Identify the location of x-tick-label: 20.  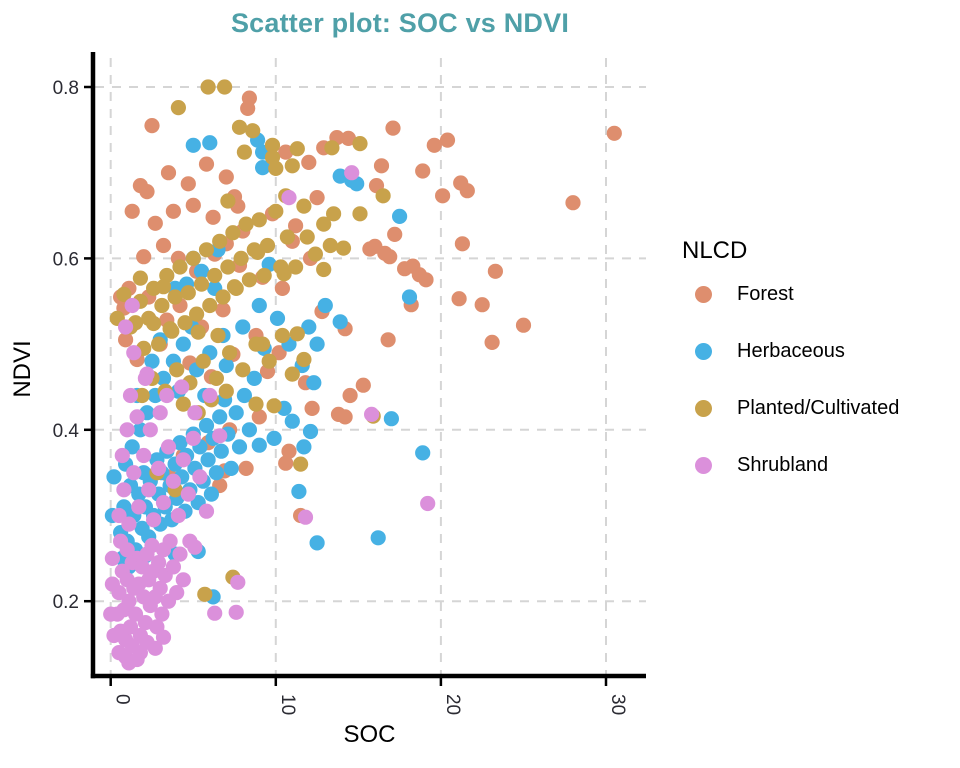
(452, 704).